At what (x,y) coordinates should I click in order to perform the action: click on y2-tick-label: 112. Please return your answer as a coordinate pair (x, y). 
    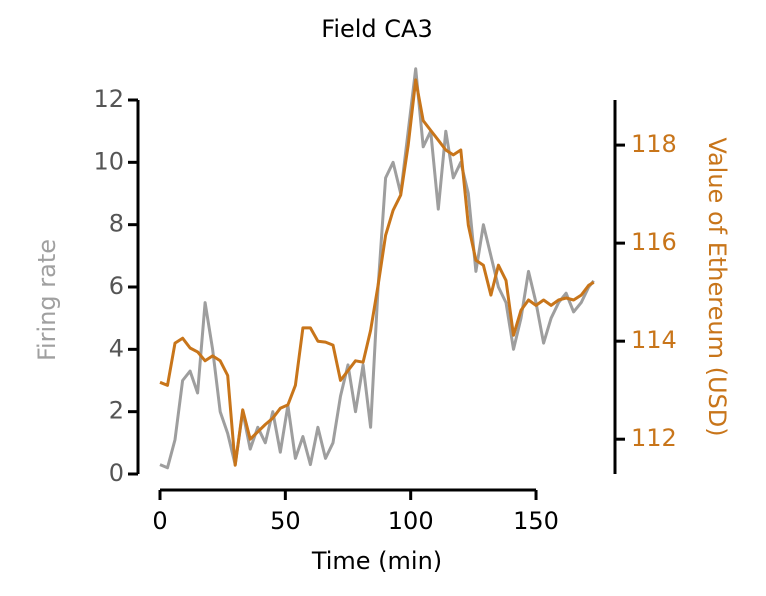
    Looking at the image, I should click on (654, 438).